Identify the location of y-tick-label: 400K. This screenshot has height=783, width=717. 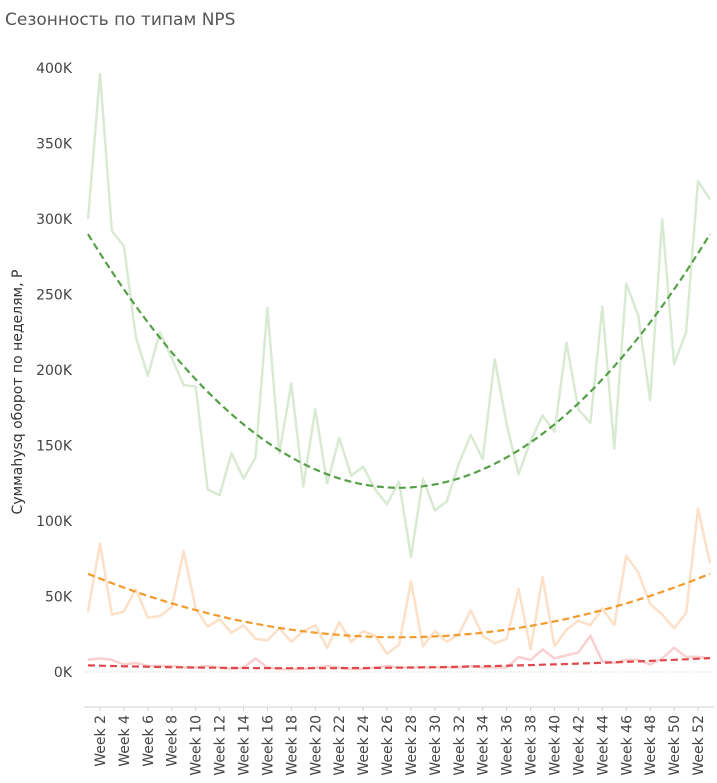
(54, 69).